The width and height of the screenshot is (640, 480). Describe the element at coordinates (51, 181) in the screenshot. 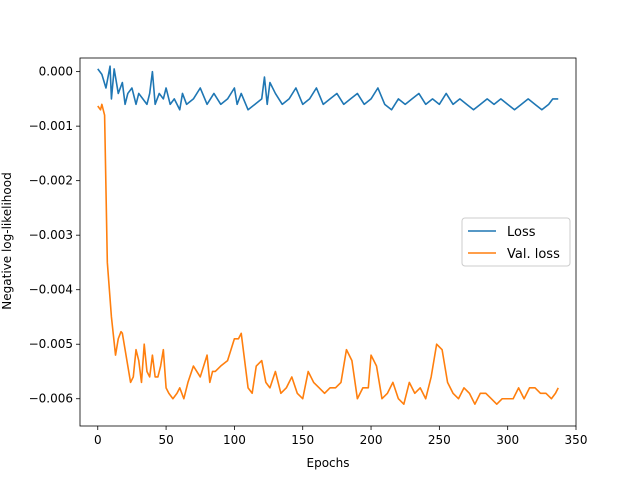

I see `y-tick-label: −0.002` at that location.